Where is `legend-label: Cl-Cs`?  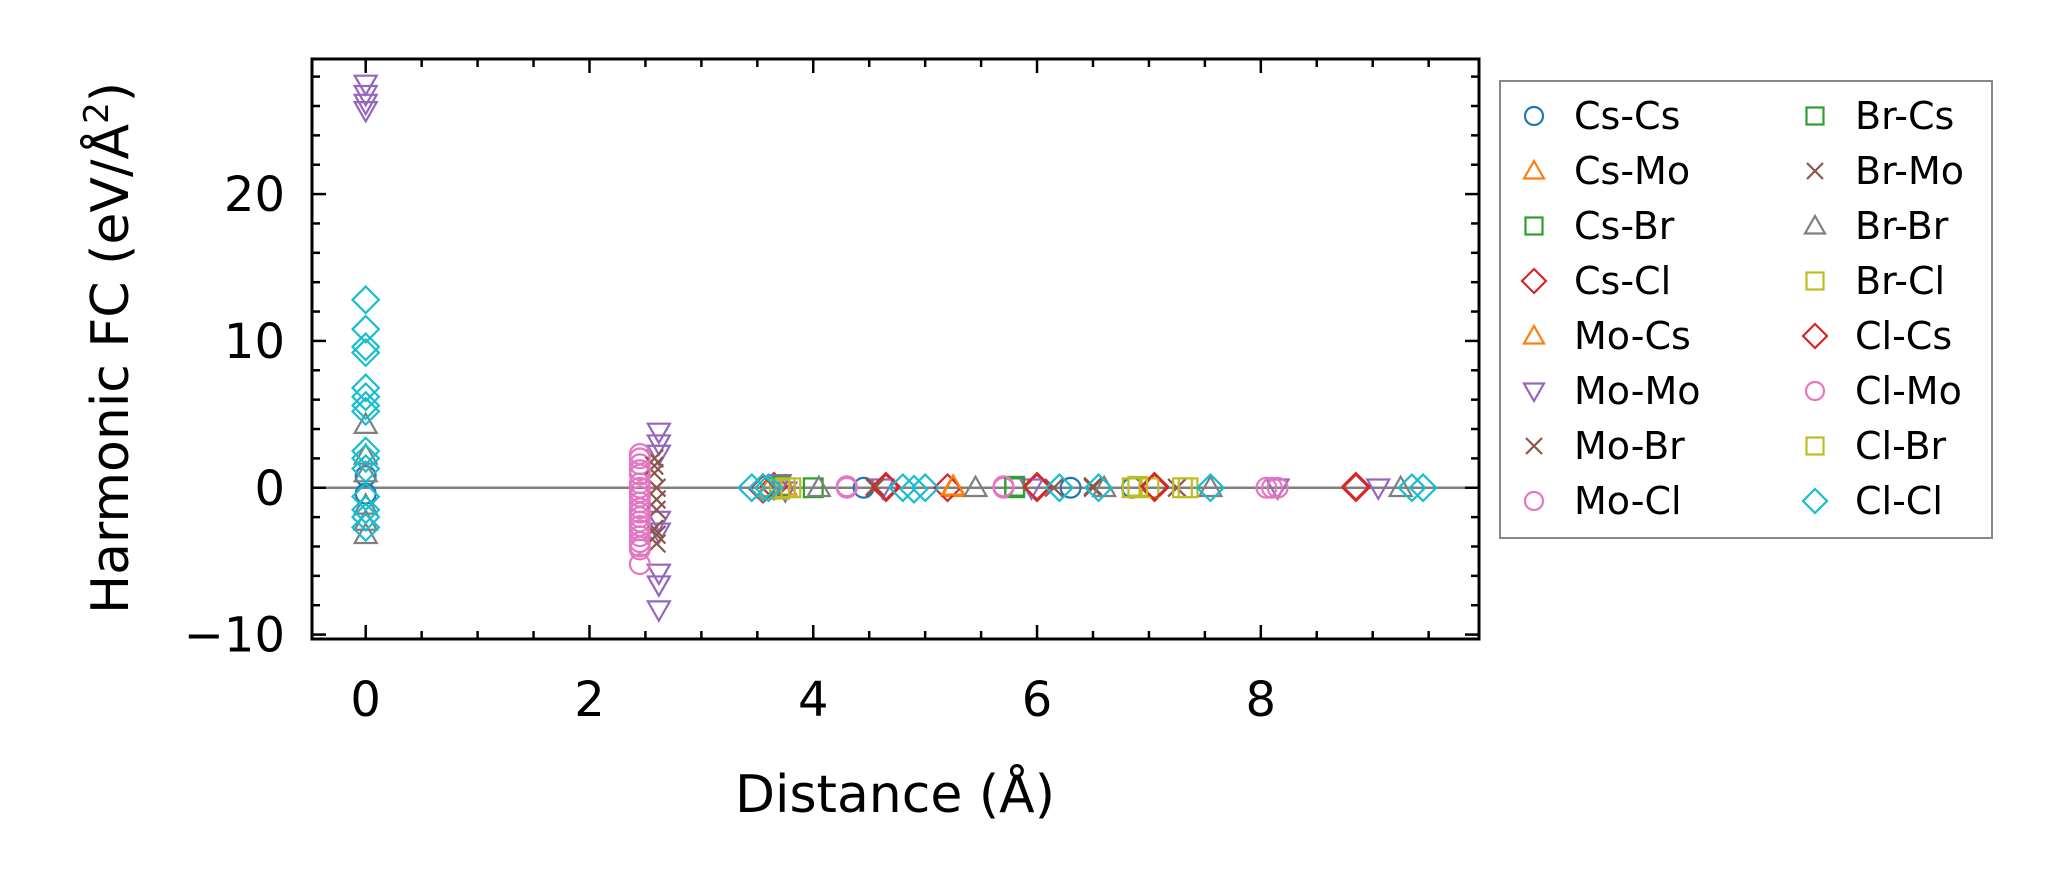
legend-label: Cl-Cs is located at coordinates (1903, 336).